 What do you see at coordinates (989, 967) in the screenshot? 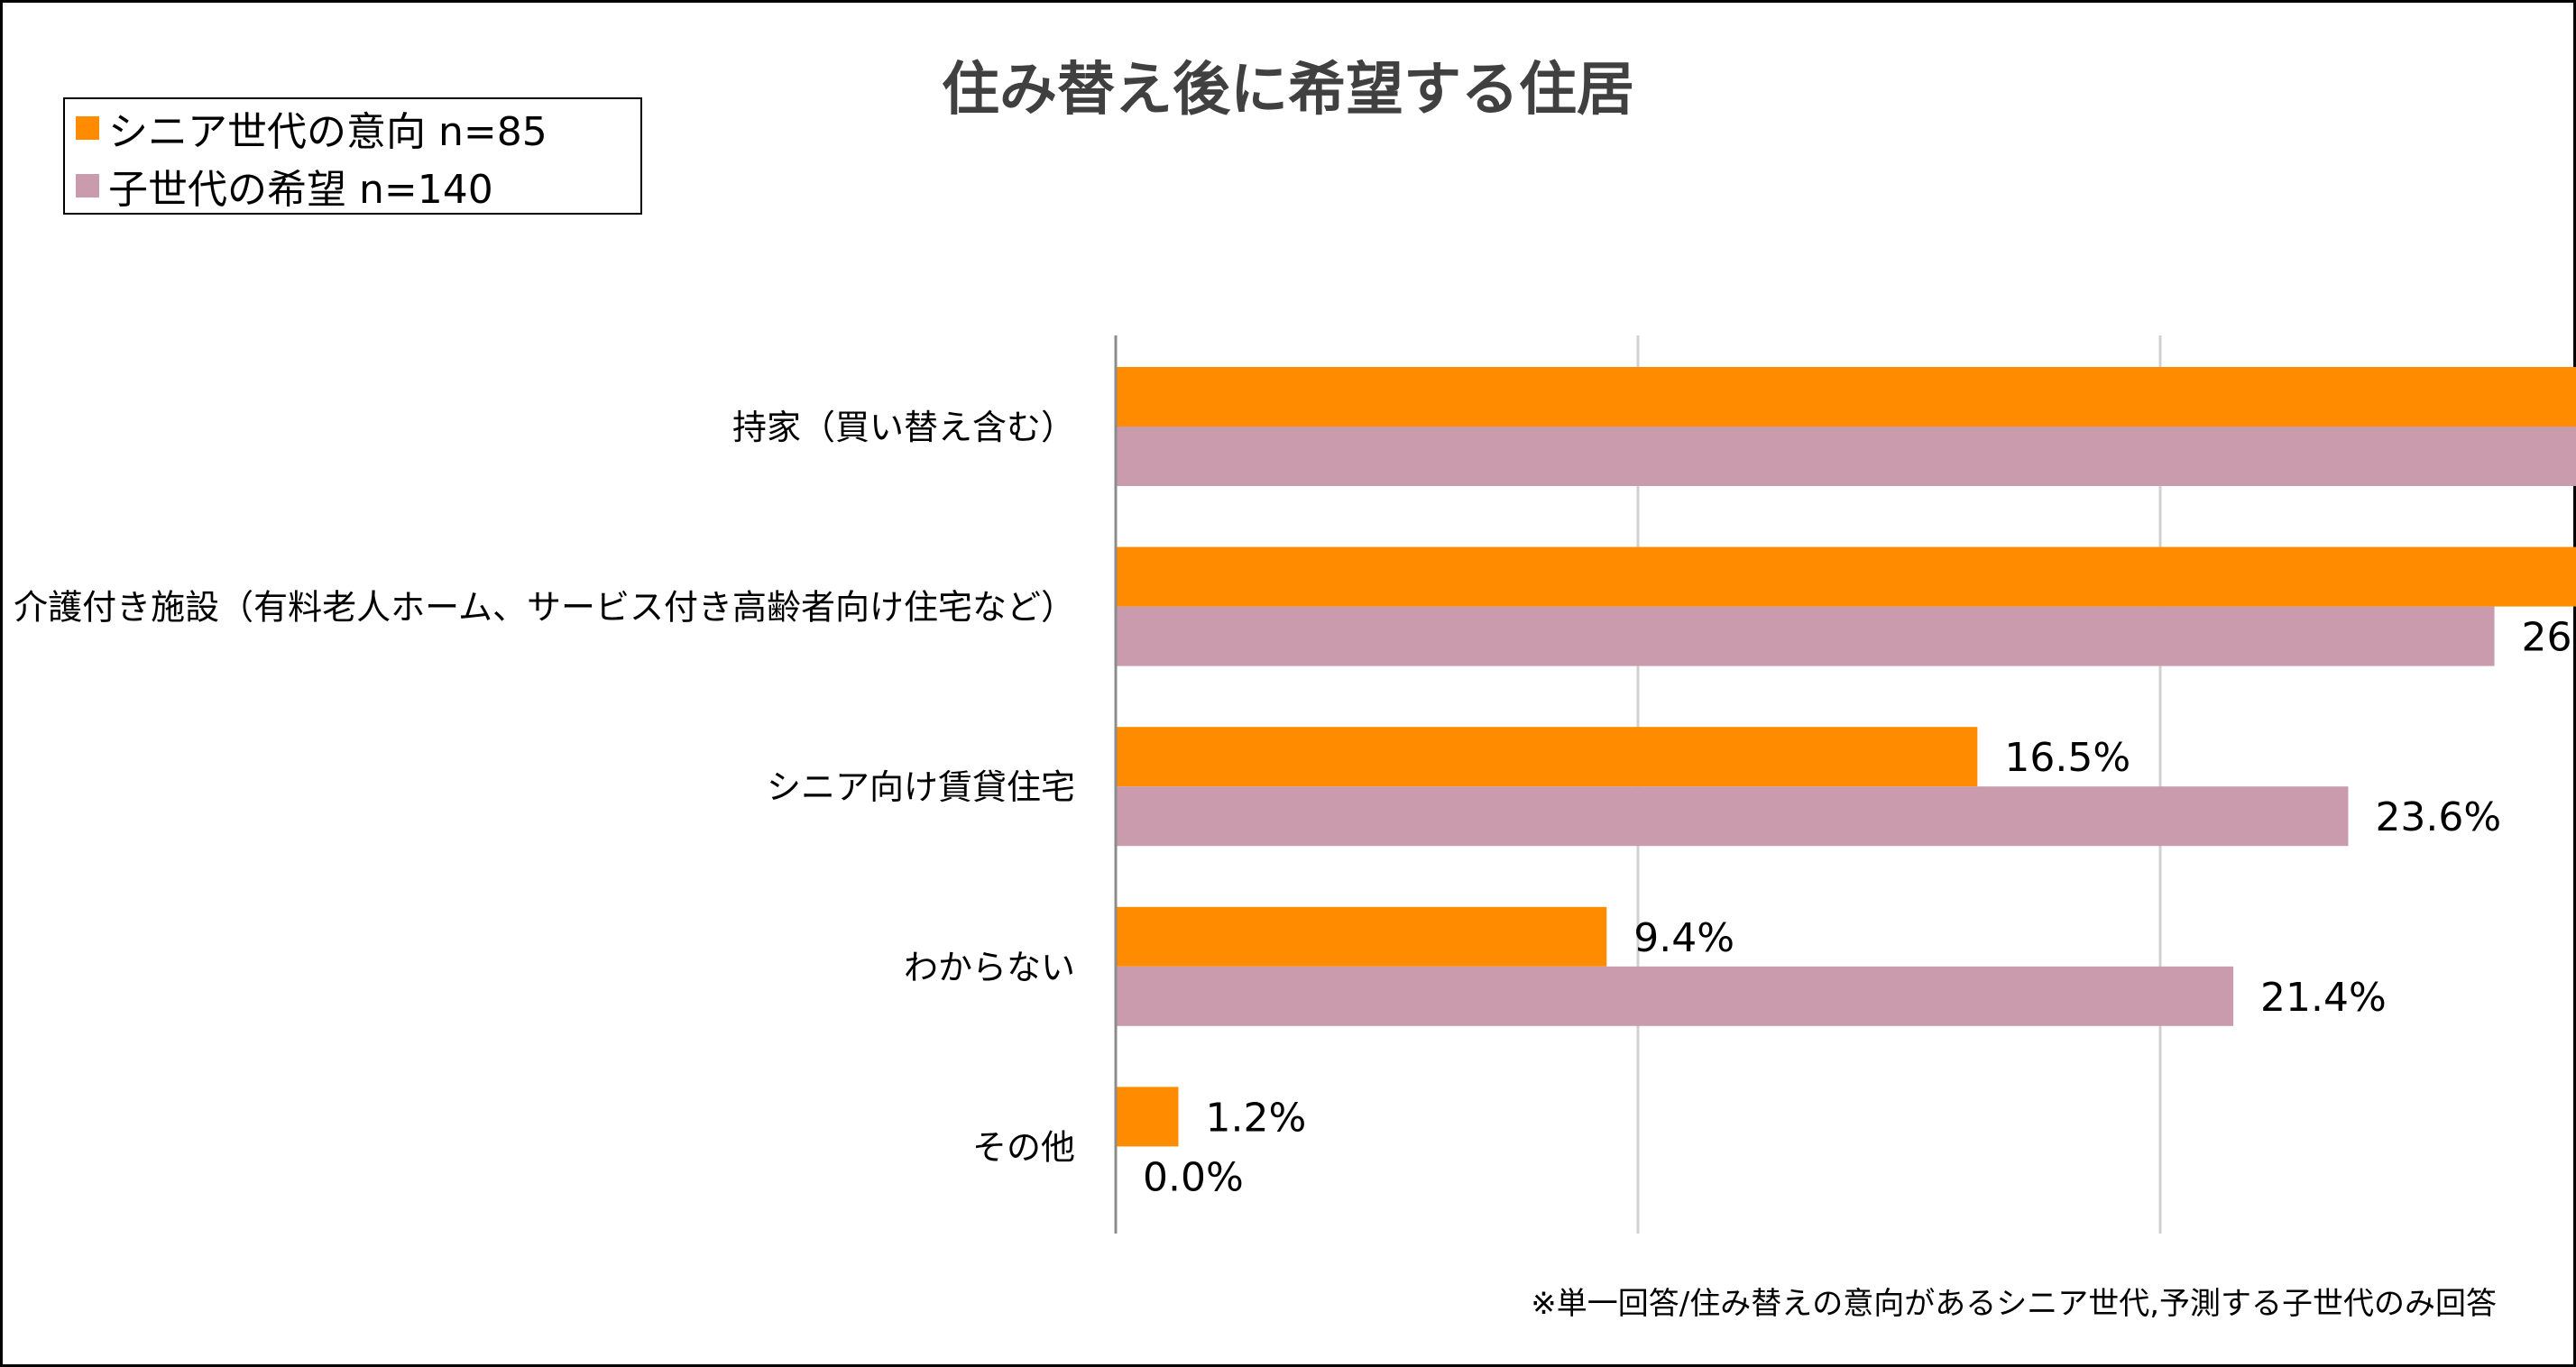
I see `category-label: わからない` at bounding box center [989, 967].